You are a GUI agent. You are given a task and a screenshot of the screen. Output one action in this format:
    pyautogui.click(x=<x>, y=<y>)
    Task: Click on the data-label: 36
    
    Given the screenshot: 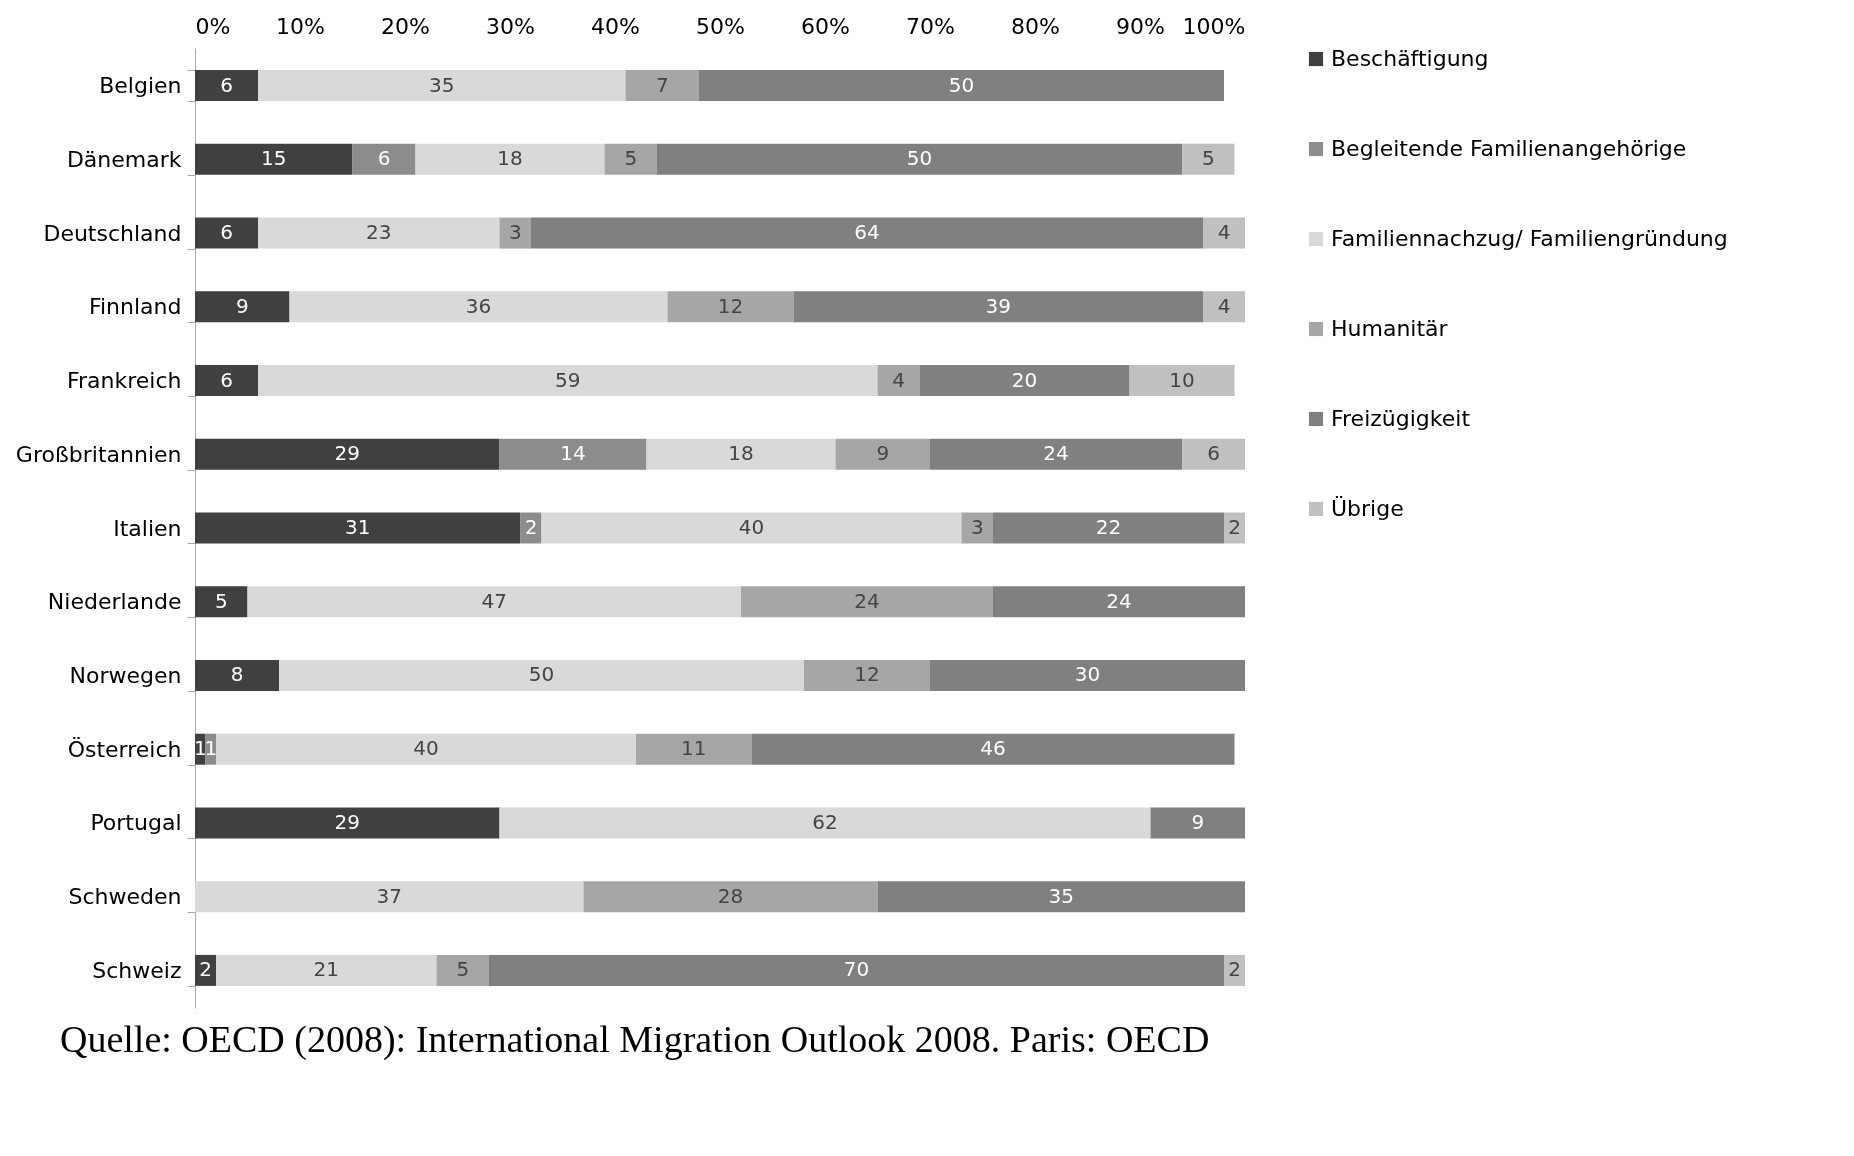 What is the action you would take?
    pyautogui.click(x=478, y=305)
    